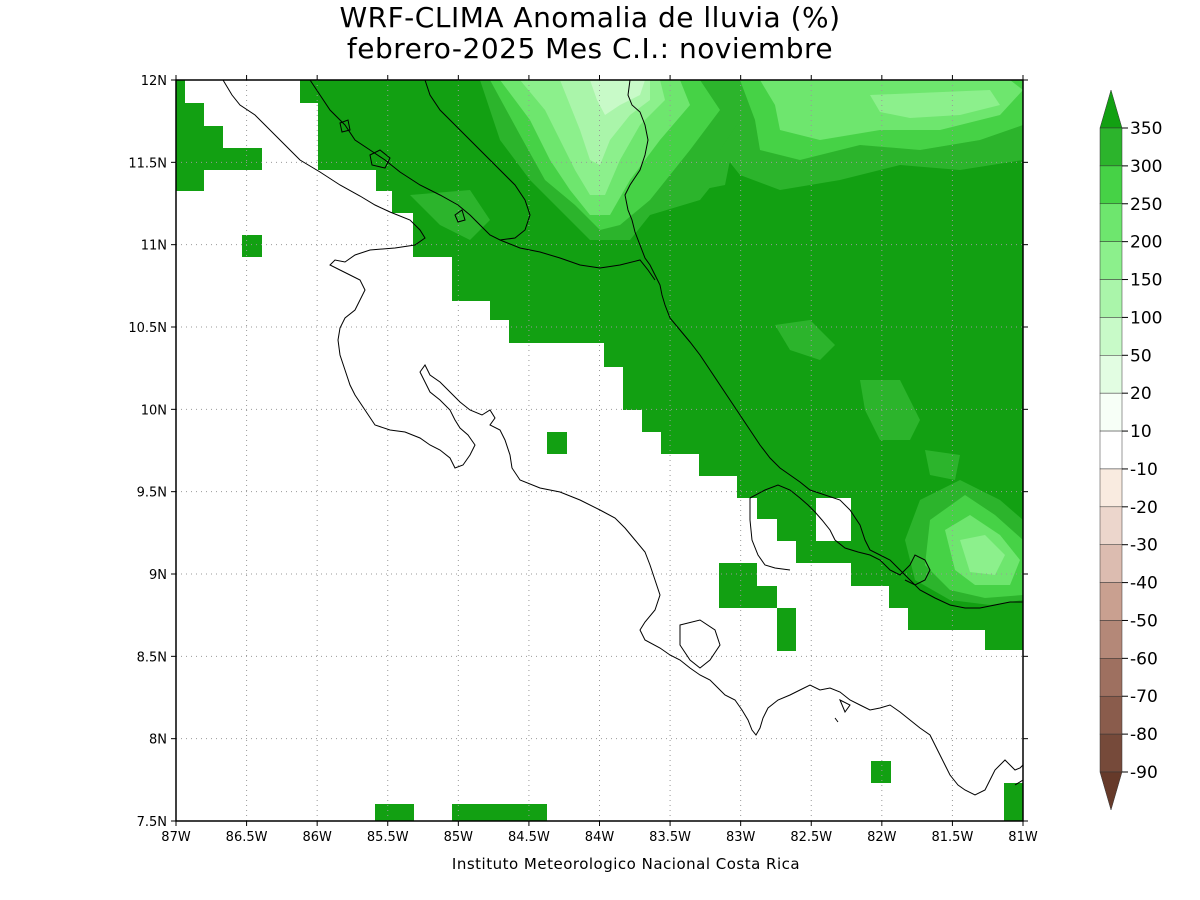  Describe the element at coordinates (154, 410) in the screenshot. I see `lat-tick-label: 10N` at that location.